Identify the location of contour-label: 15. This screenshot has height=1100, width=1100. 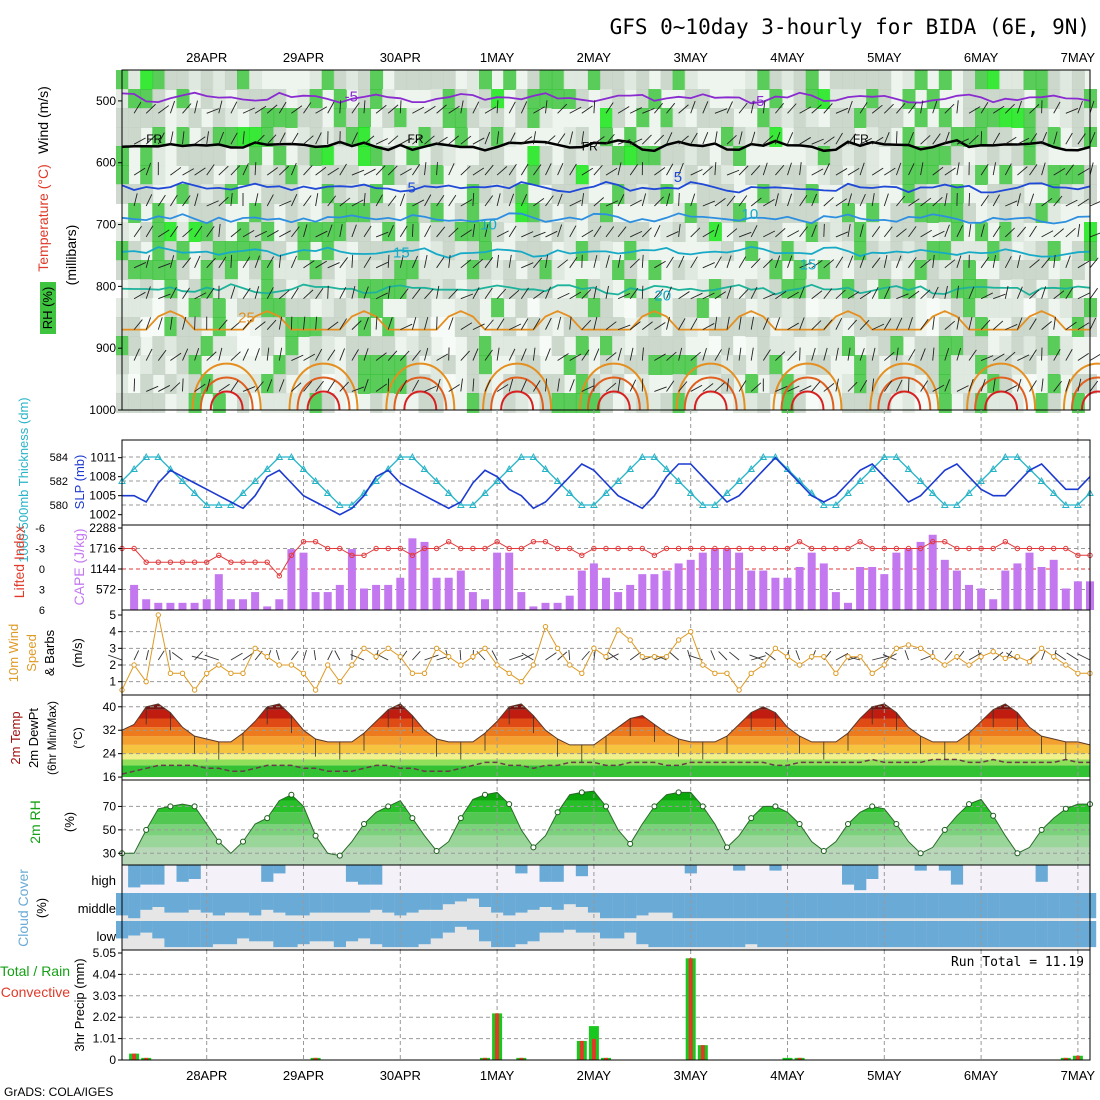
(808, 265).